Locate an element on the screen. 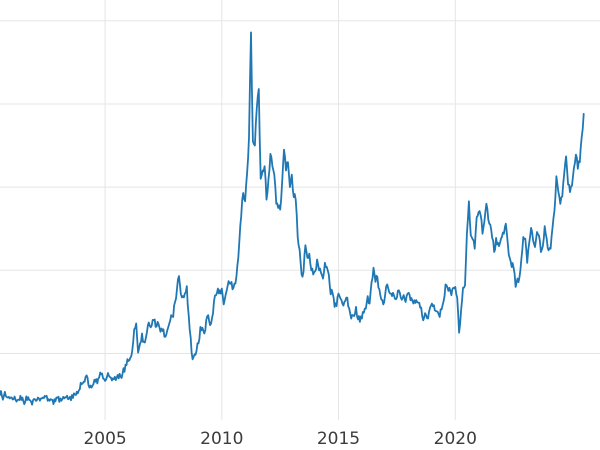 Image resolution: width=600 pixels, height=450 pixels. x-tick-label: 2020 is located at coordinates (455, 439).